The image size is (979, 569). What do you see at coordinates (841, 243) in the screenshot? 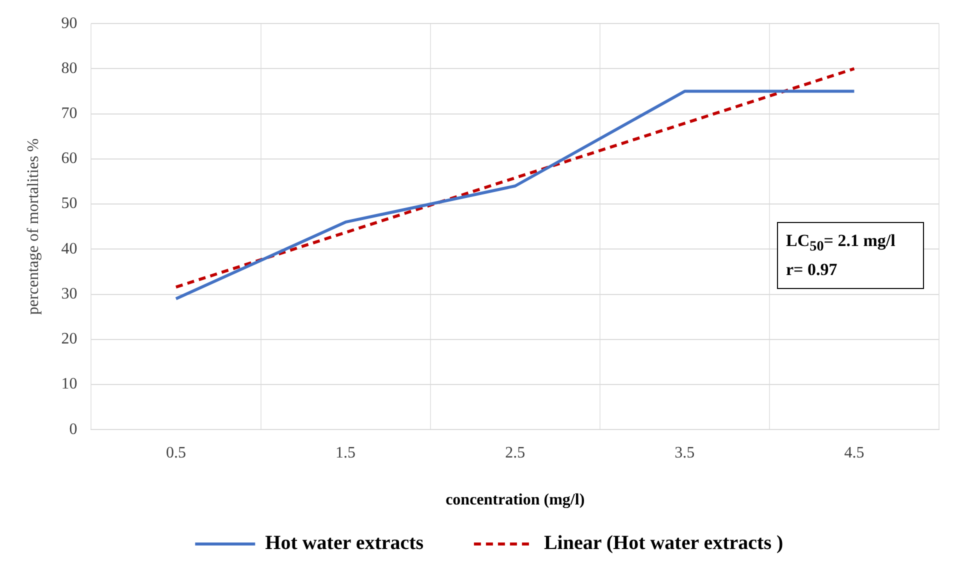
I see `annotation: LC$_{50}$= 2.1 mg/l` at bounding box center [841, 243].